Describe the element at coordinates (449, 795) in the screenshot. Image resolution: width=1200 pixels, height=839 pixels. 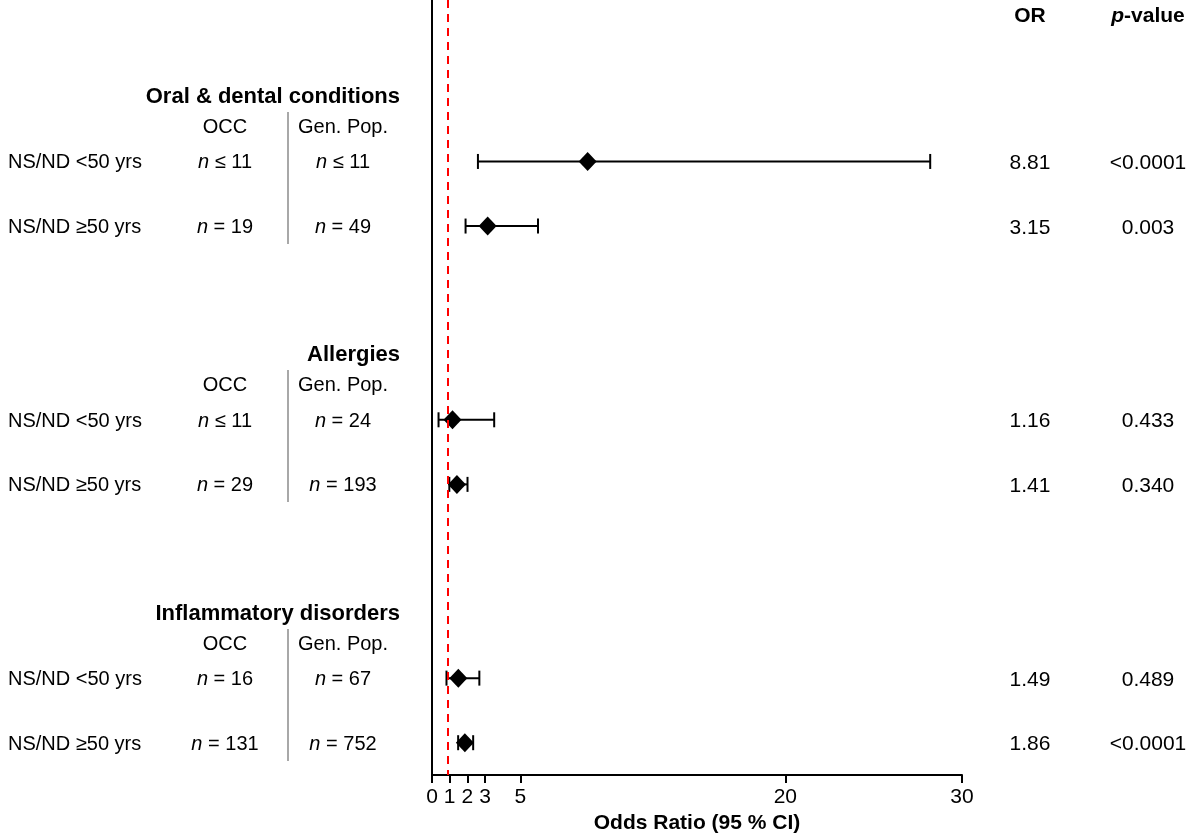
I see `x-tick-label: 1` at that location.